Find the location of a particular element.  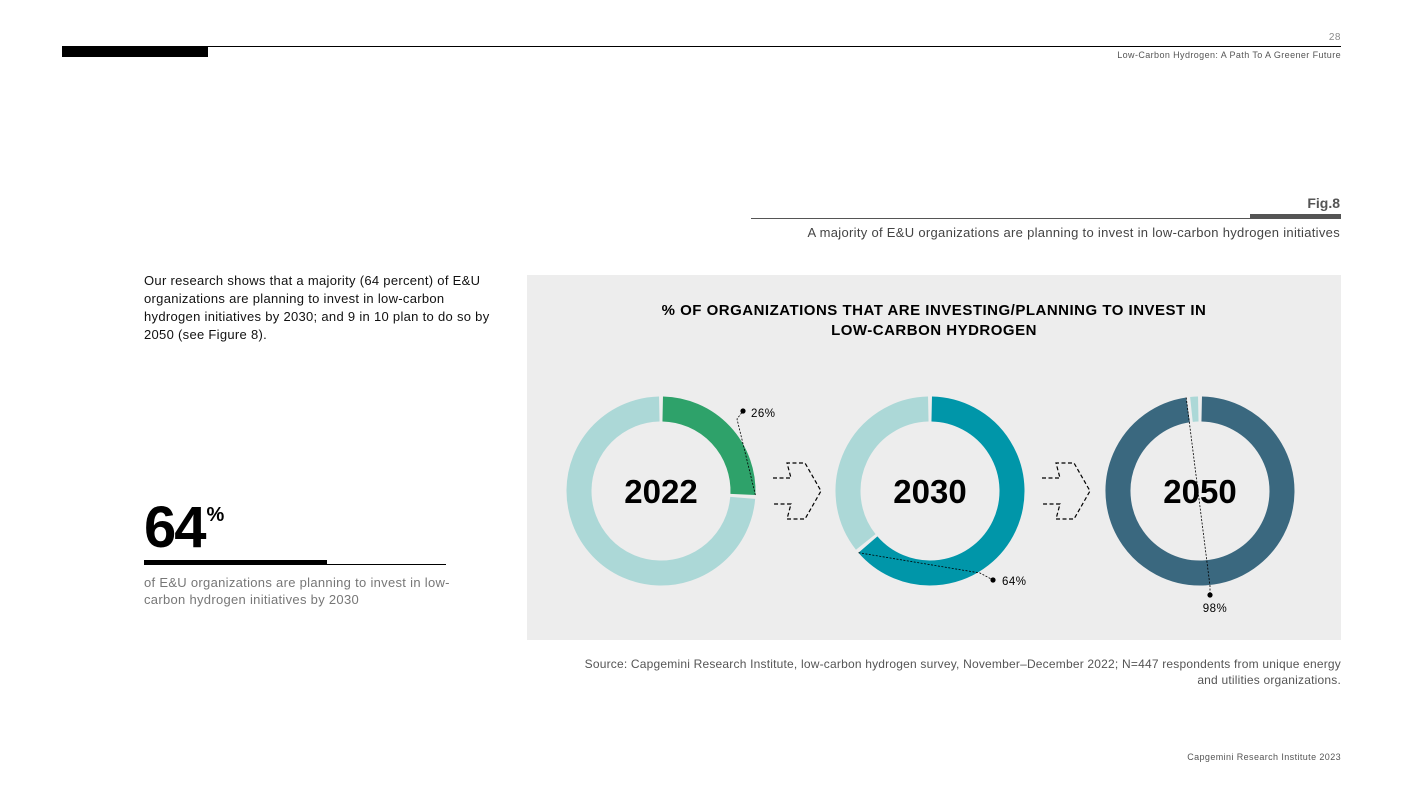

highlight-accent-bar is located at coordinates (235, 562).